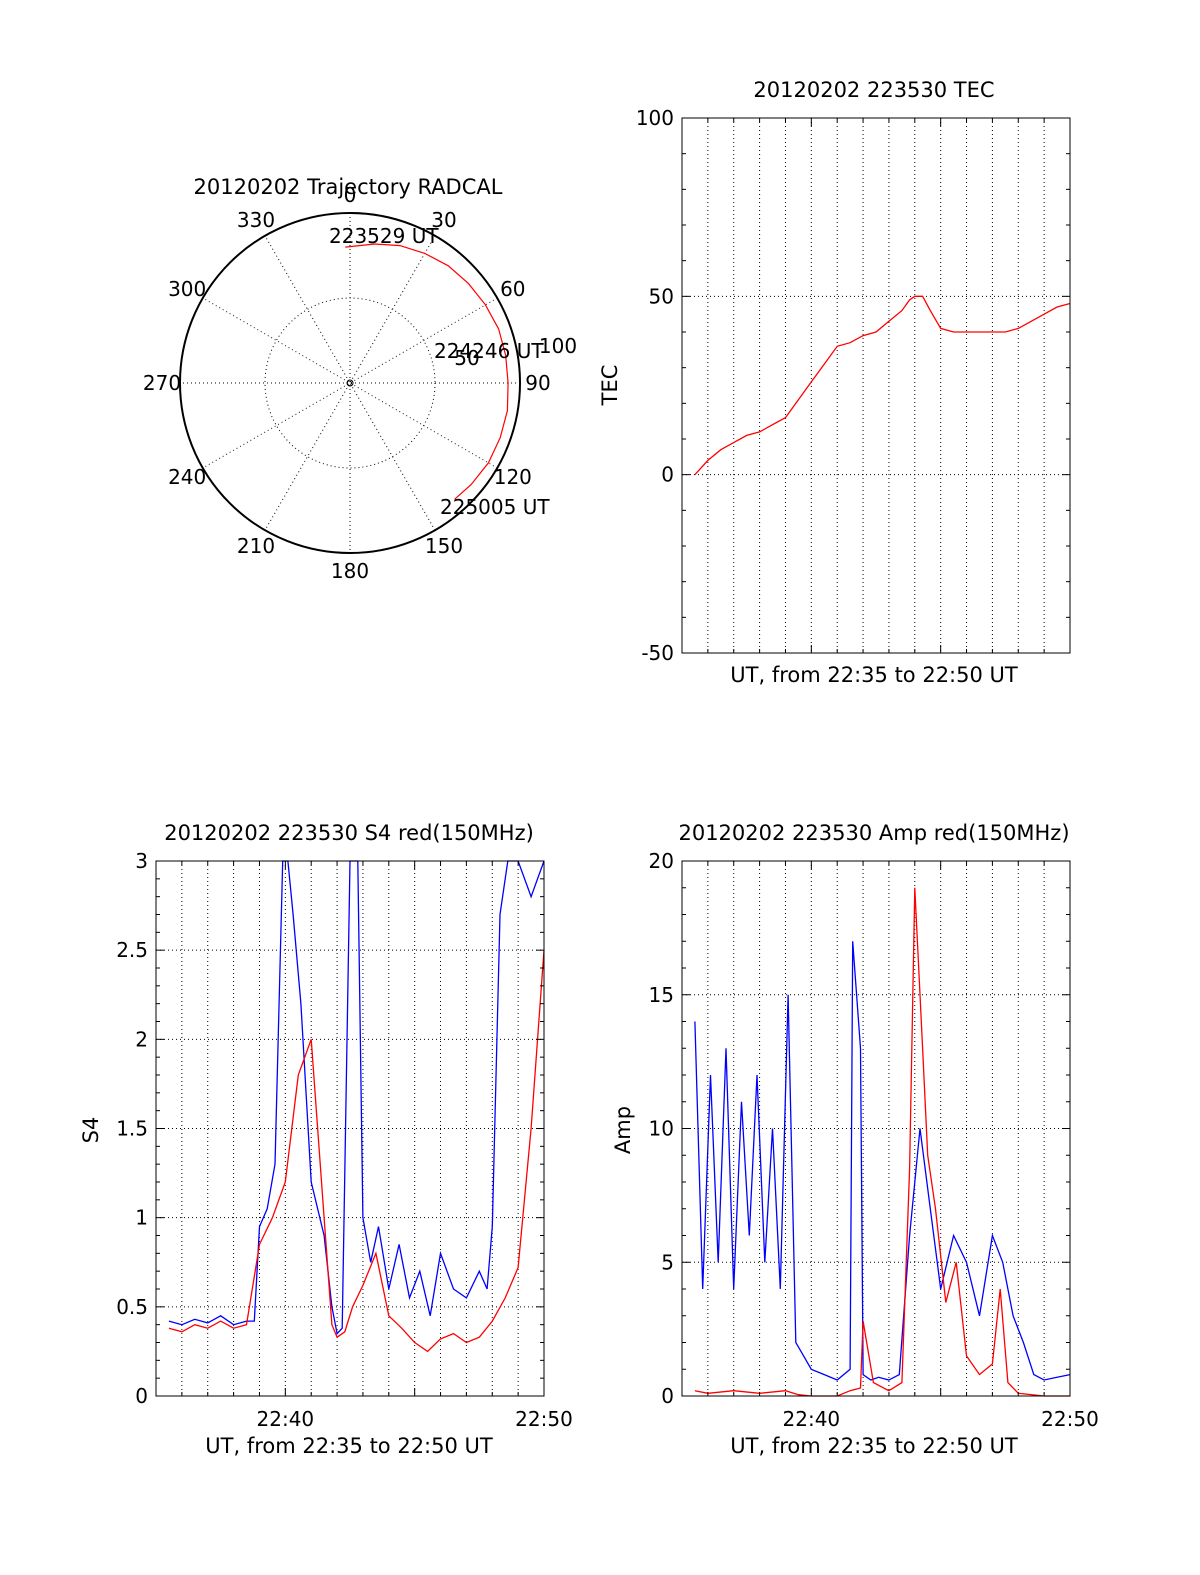 The width and height of the screenshot is (1200, 1575). I want to click on amp-gridlines, so click(876, 1128).